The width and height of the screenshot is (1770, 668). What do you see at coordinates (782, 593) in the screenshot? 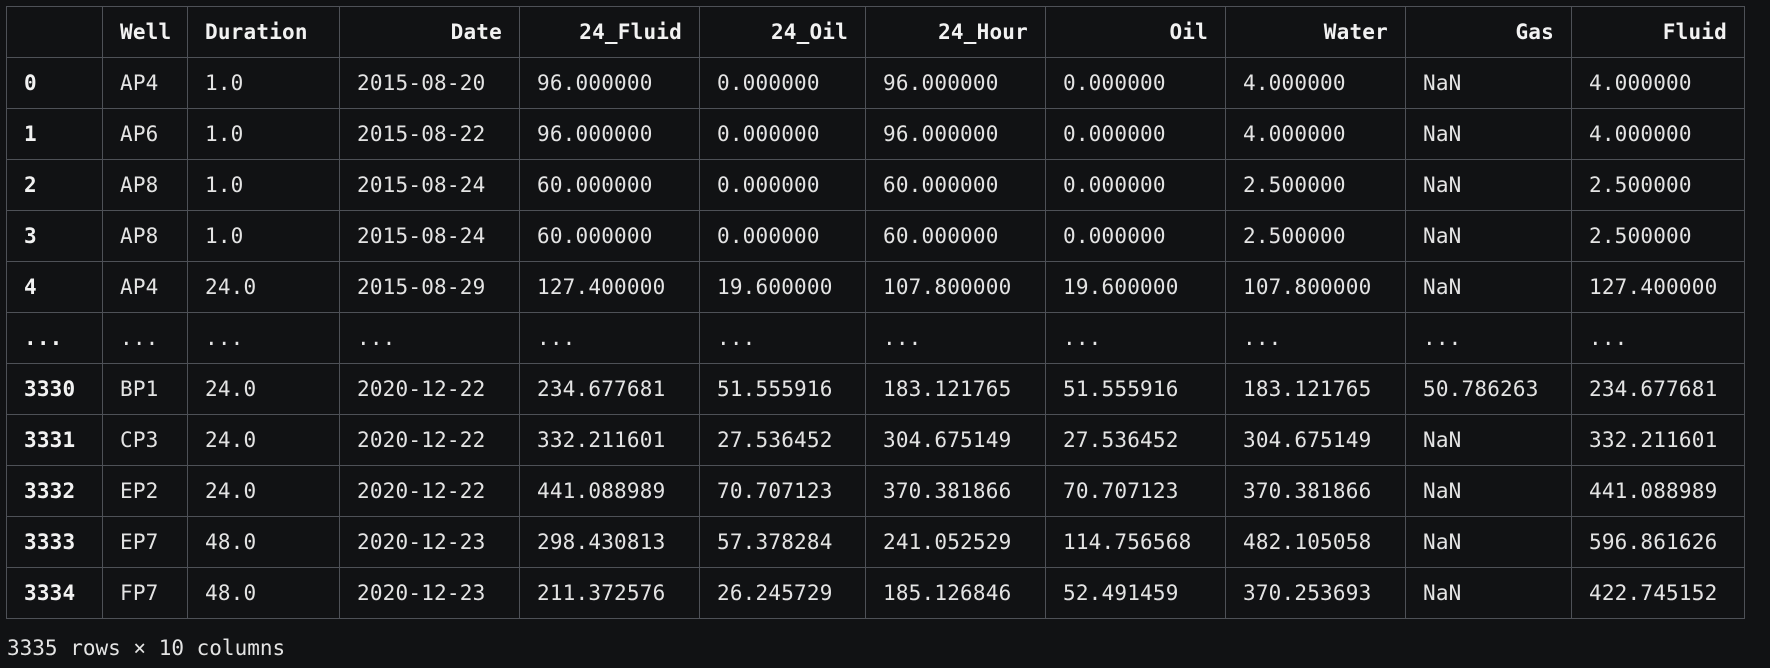
I see `cell-24-oil: 26.245729` at bounding box center [782, 593].